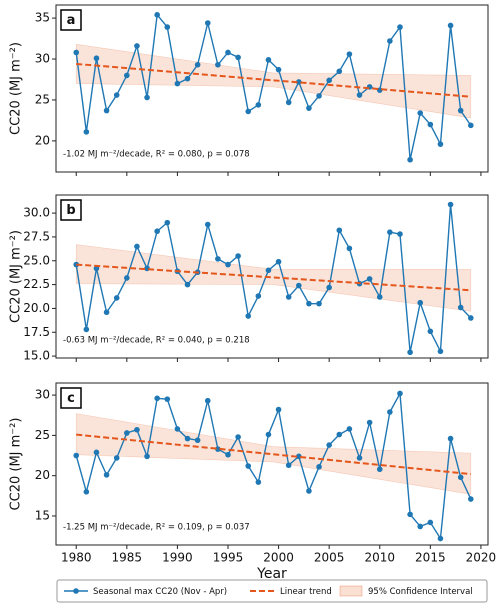 The height and width of the screenshot is (607, 500). Describe the element at coordinates (36, 332) in the screenshot. I see `y-tick-label: 17.5` at that location.